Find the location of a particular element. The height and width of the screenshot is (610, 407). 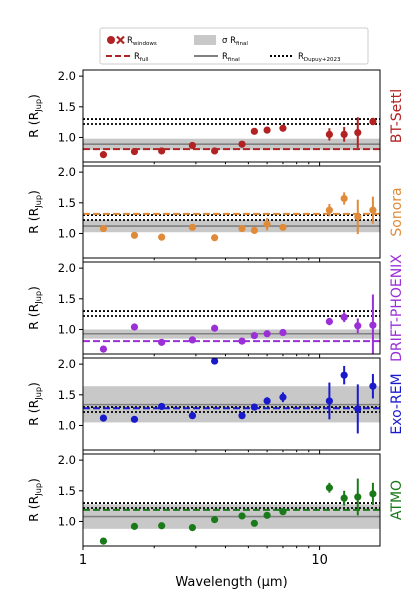

x-axis-label: Wavelength (μm) is located at coordinates (231, 582).